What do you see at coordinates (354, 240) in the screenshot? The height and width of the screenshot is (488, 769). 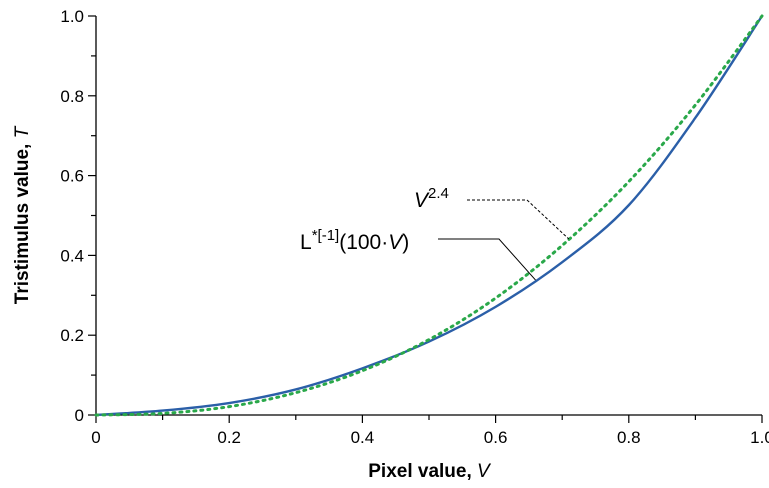 I see `lstar-annotation: L*[-1](100·V)` at bounding box center [354, 240].